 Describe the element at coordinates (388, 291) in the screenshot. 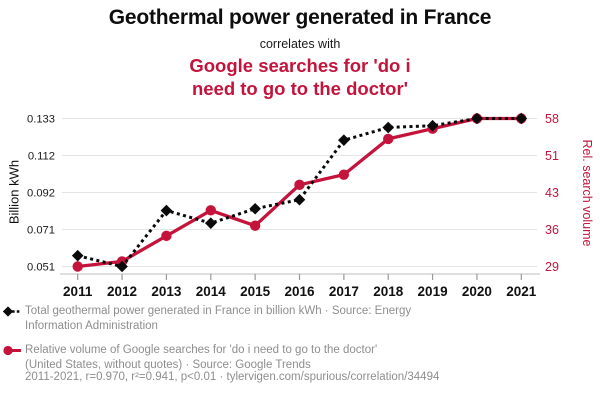

I see `x-tick-label: 2018` at that location.